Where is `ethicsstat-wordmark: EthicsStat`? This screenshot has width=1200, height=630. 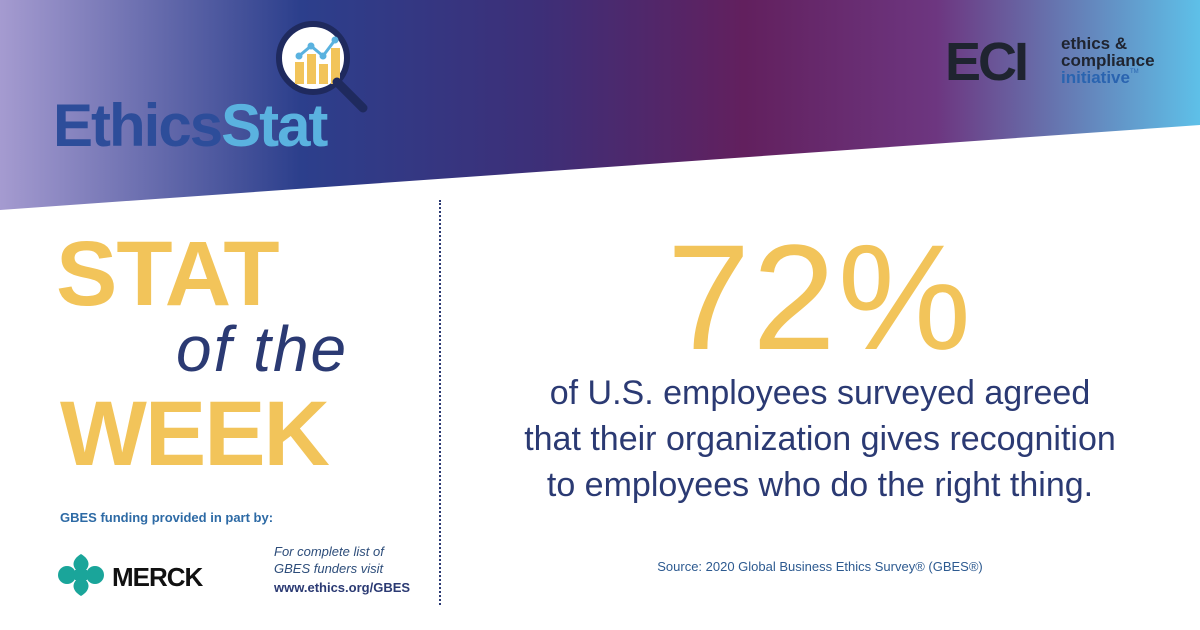
ethicsstat-wordmark: EthicsStat is located at coordinates (190, 126).